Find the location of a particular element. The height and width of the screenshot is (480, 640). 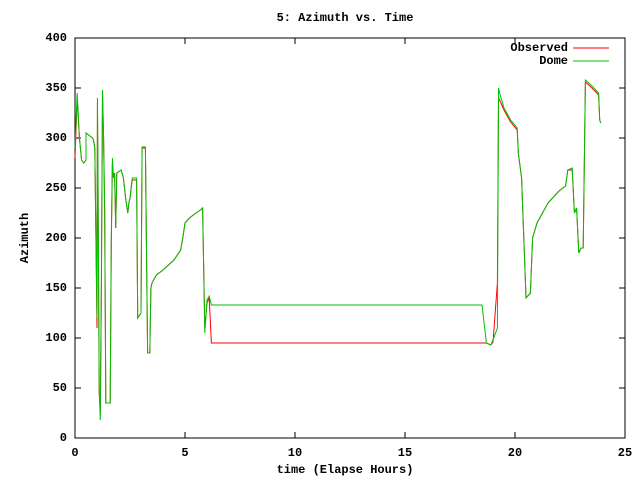

x-tick-label: 20 is located at coordinates (515, 453).